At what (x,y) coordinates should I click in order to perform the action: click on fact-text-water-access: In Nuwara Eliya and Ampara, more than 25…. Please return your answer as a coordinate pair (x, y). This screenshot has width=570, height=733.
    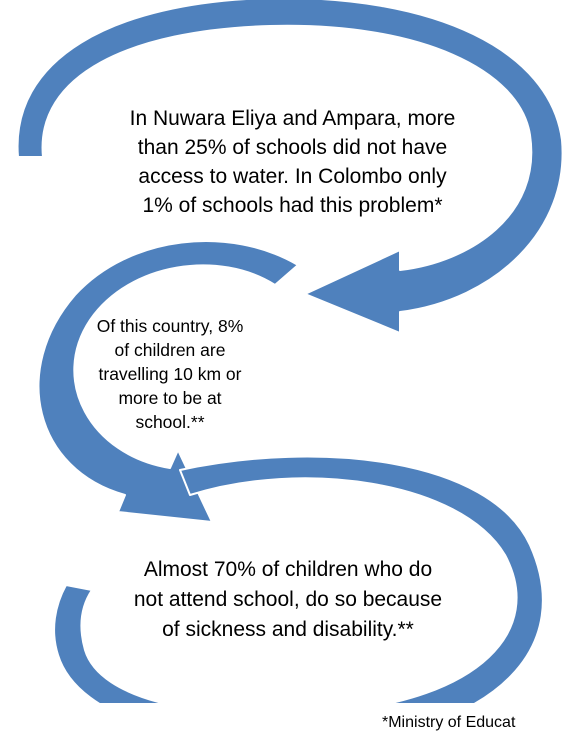
    Looking at the image, I should click on (292, 162).